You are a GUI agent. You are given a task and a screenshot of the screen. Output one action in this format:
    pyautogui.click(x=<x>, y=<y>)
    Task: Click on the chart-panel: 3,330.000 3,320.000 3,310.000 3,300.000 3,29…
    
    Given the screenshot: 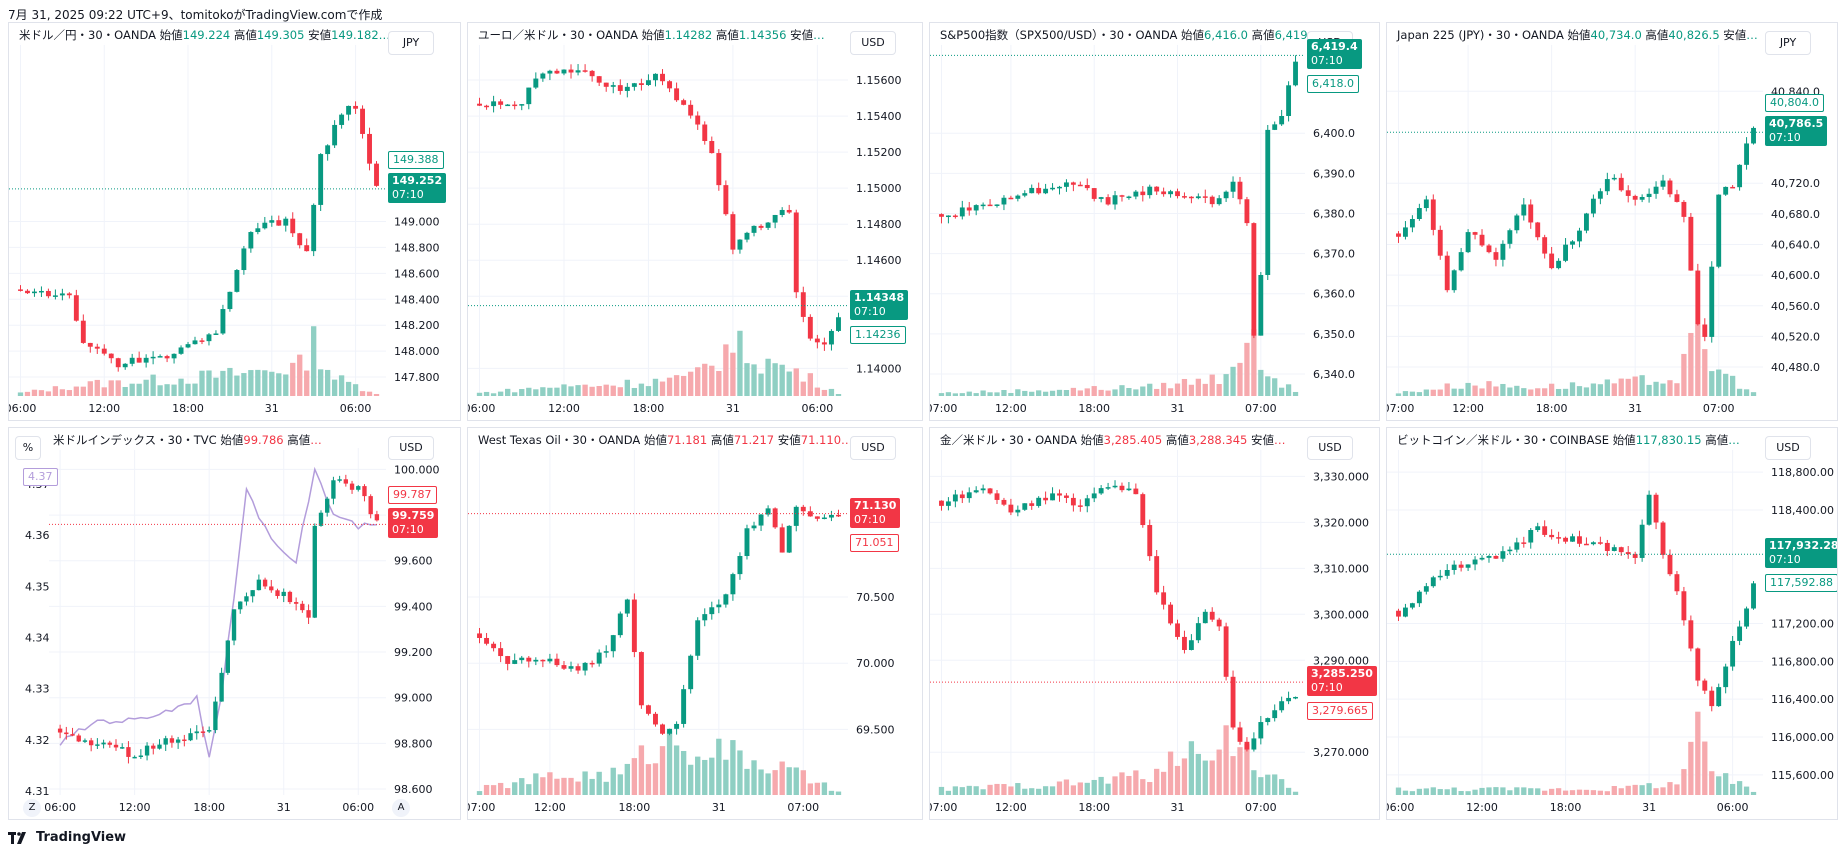 What is the action you would take?
    pyautogui.click(x=1154, y=623)
    